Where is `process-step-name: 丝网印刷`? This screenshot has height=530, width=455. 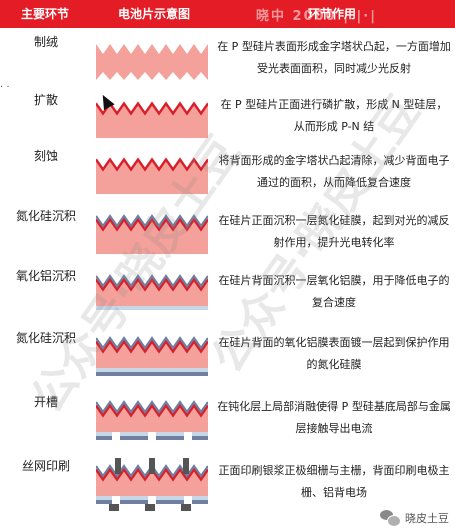
process-step-name: 丝网印刷 is located at coordinates (45, 466).